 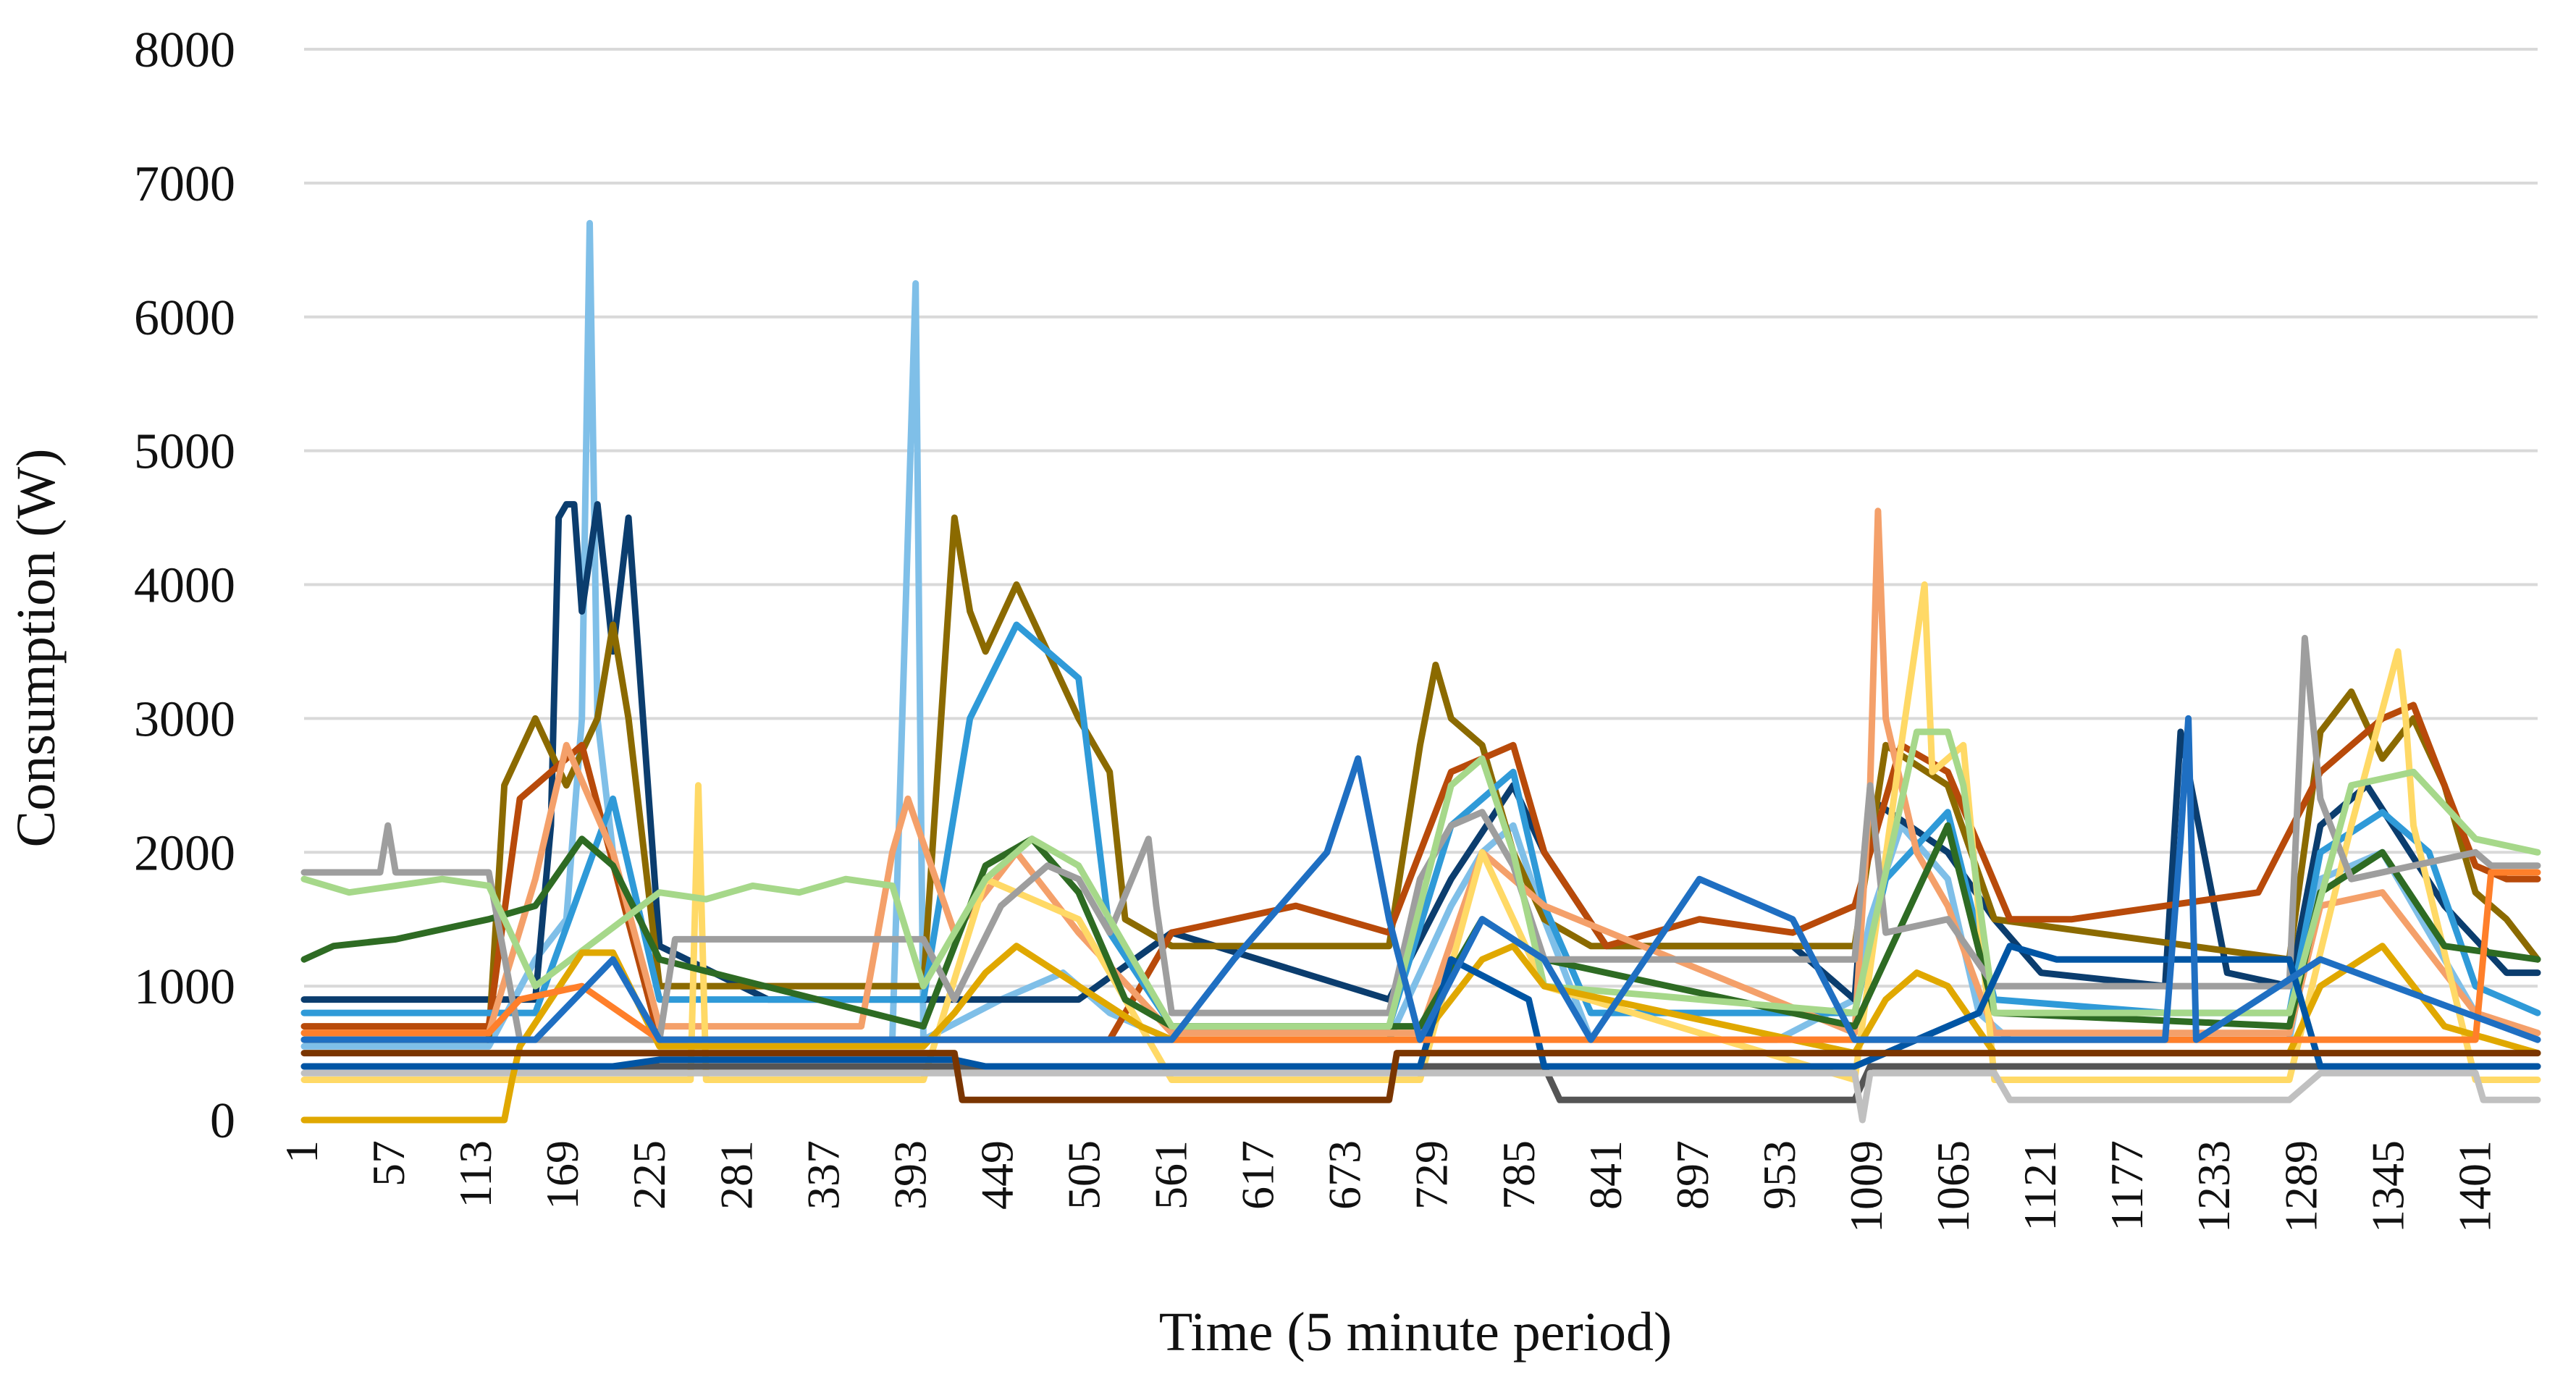 I want to click on y-axis-ticks: 0 1000 2000 3000 4000 5000 6000 7000 8000, so click(x=184, y=585).